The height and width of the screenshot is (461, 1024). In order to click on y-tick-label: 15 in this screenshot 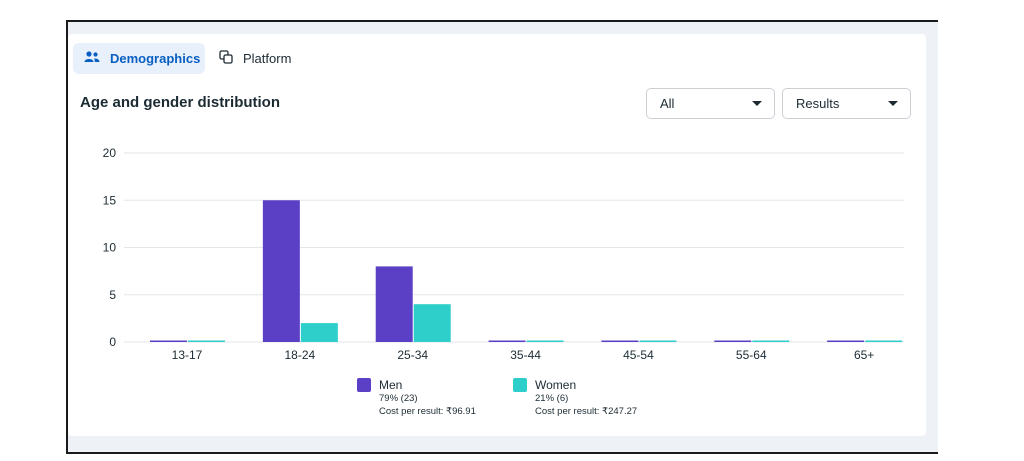, I will do `click(110, 200)`.